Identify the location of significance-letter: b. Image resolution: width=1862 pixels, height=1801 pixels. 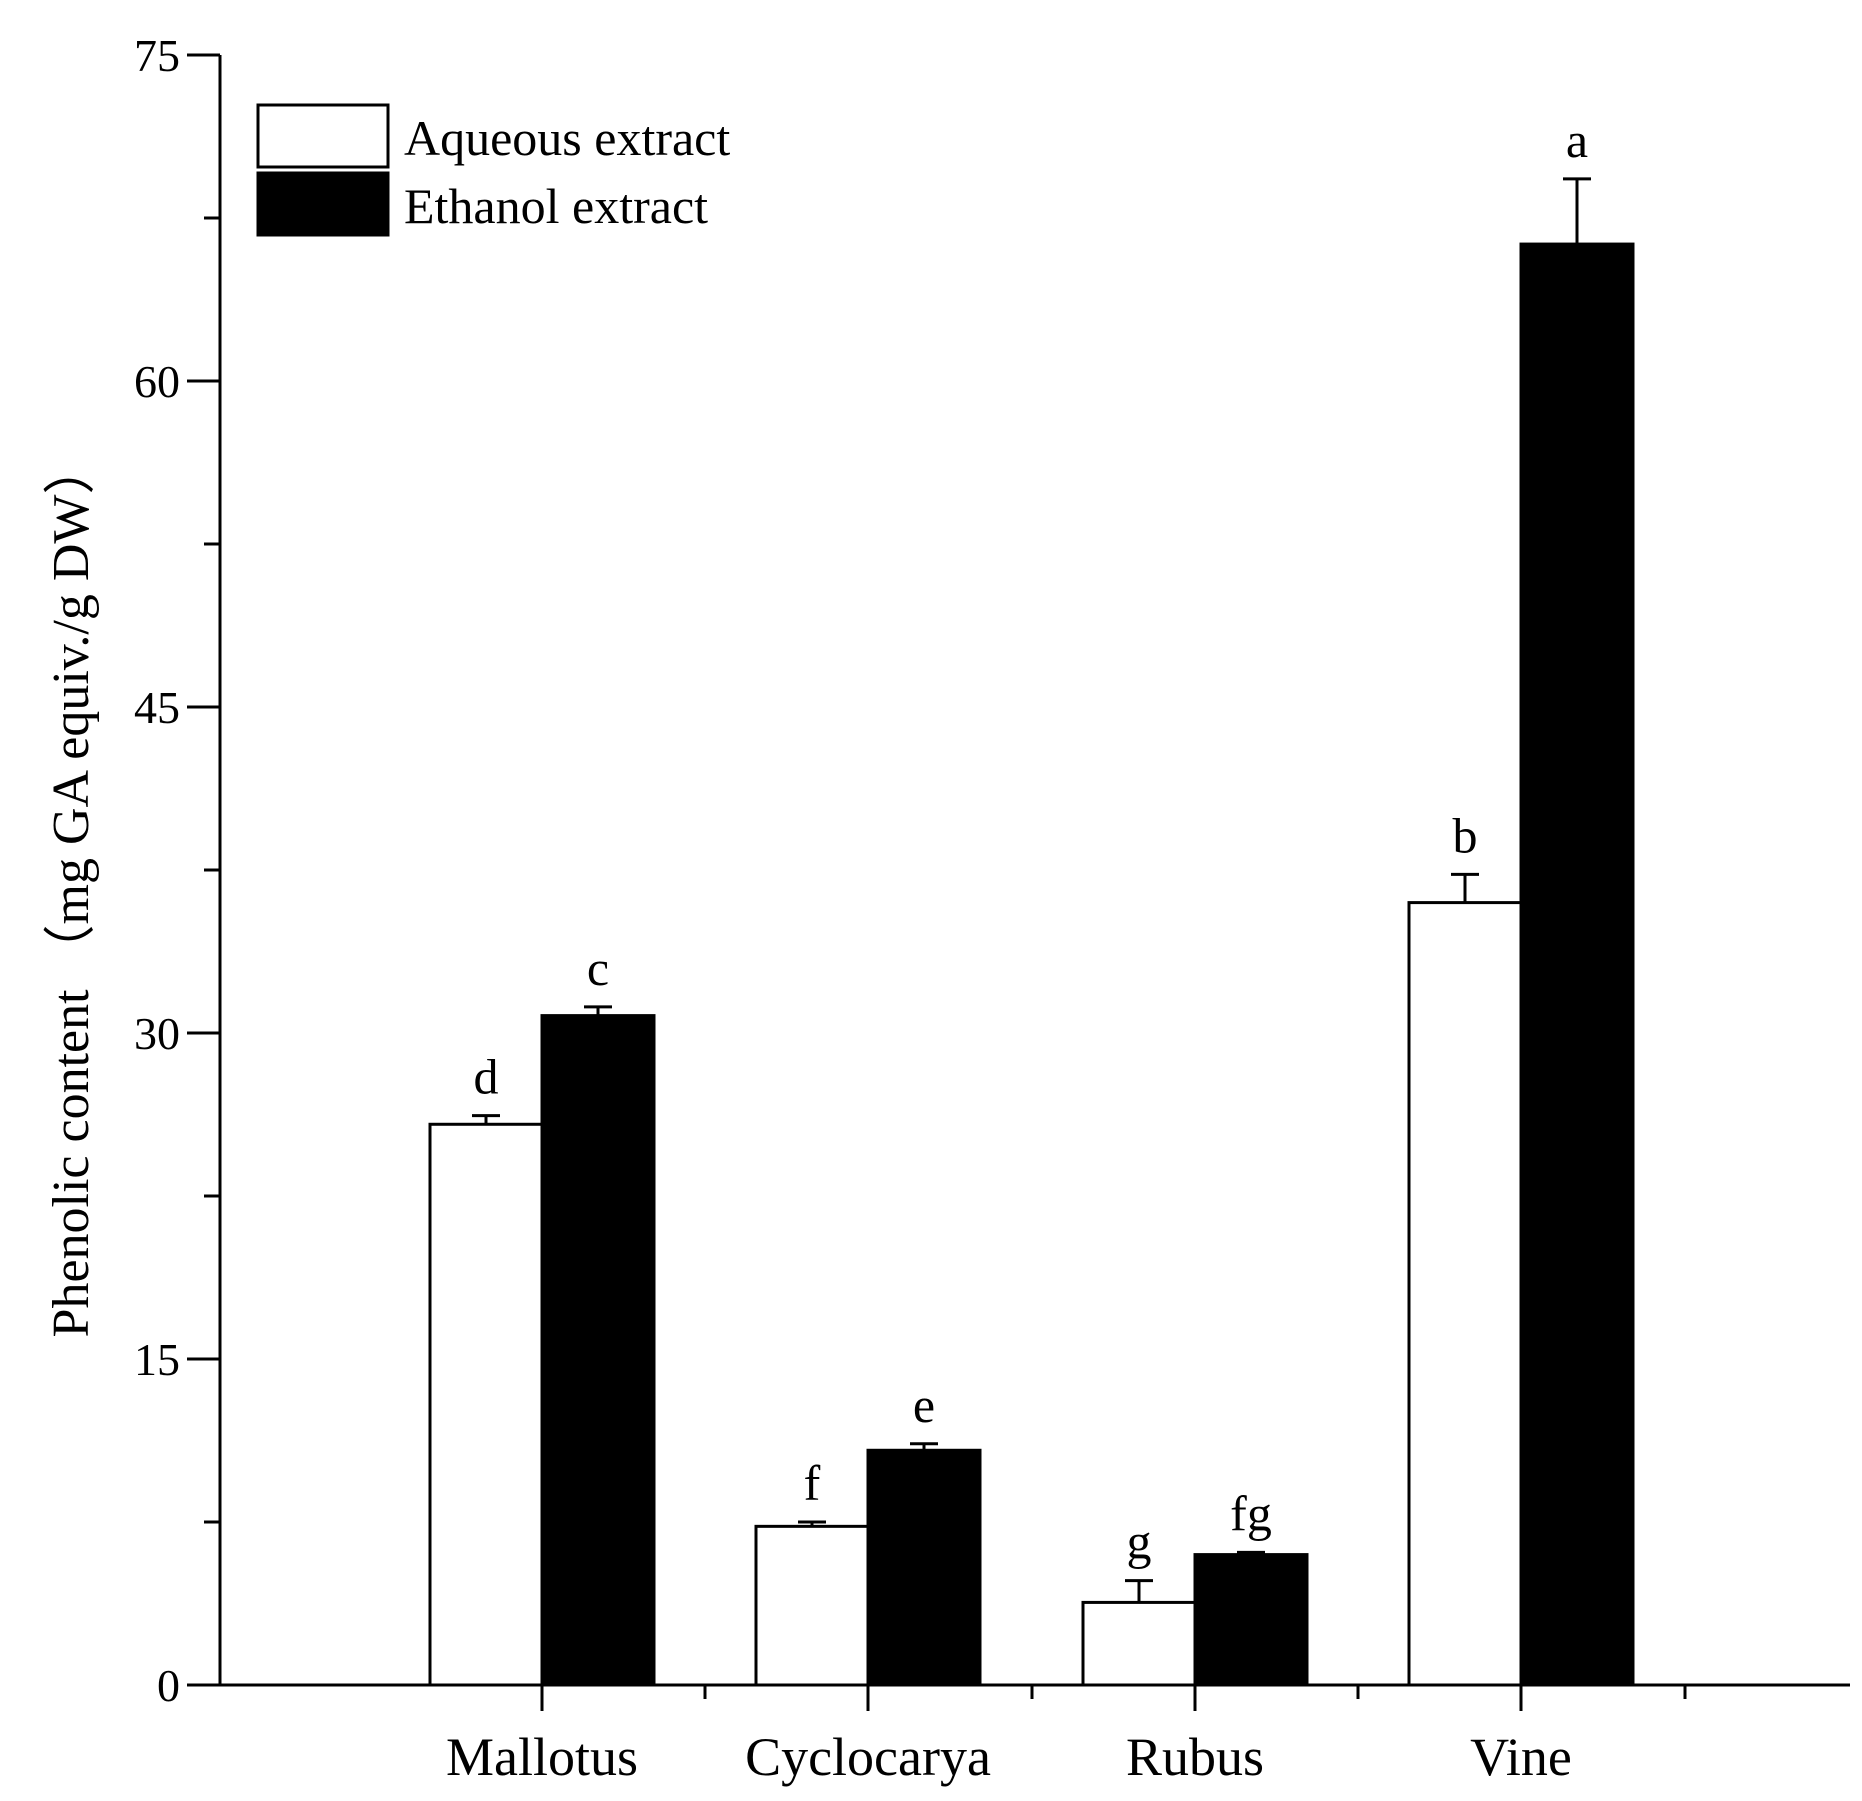
(1465, 835).